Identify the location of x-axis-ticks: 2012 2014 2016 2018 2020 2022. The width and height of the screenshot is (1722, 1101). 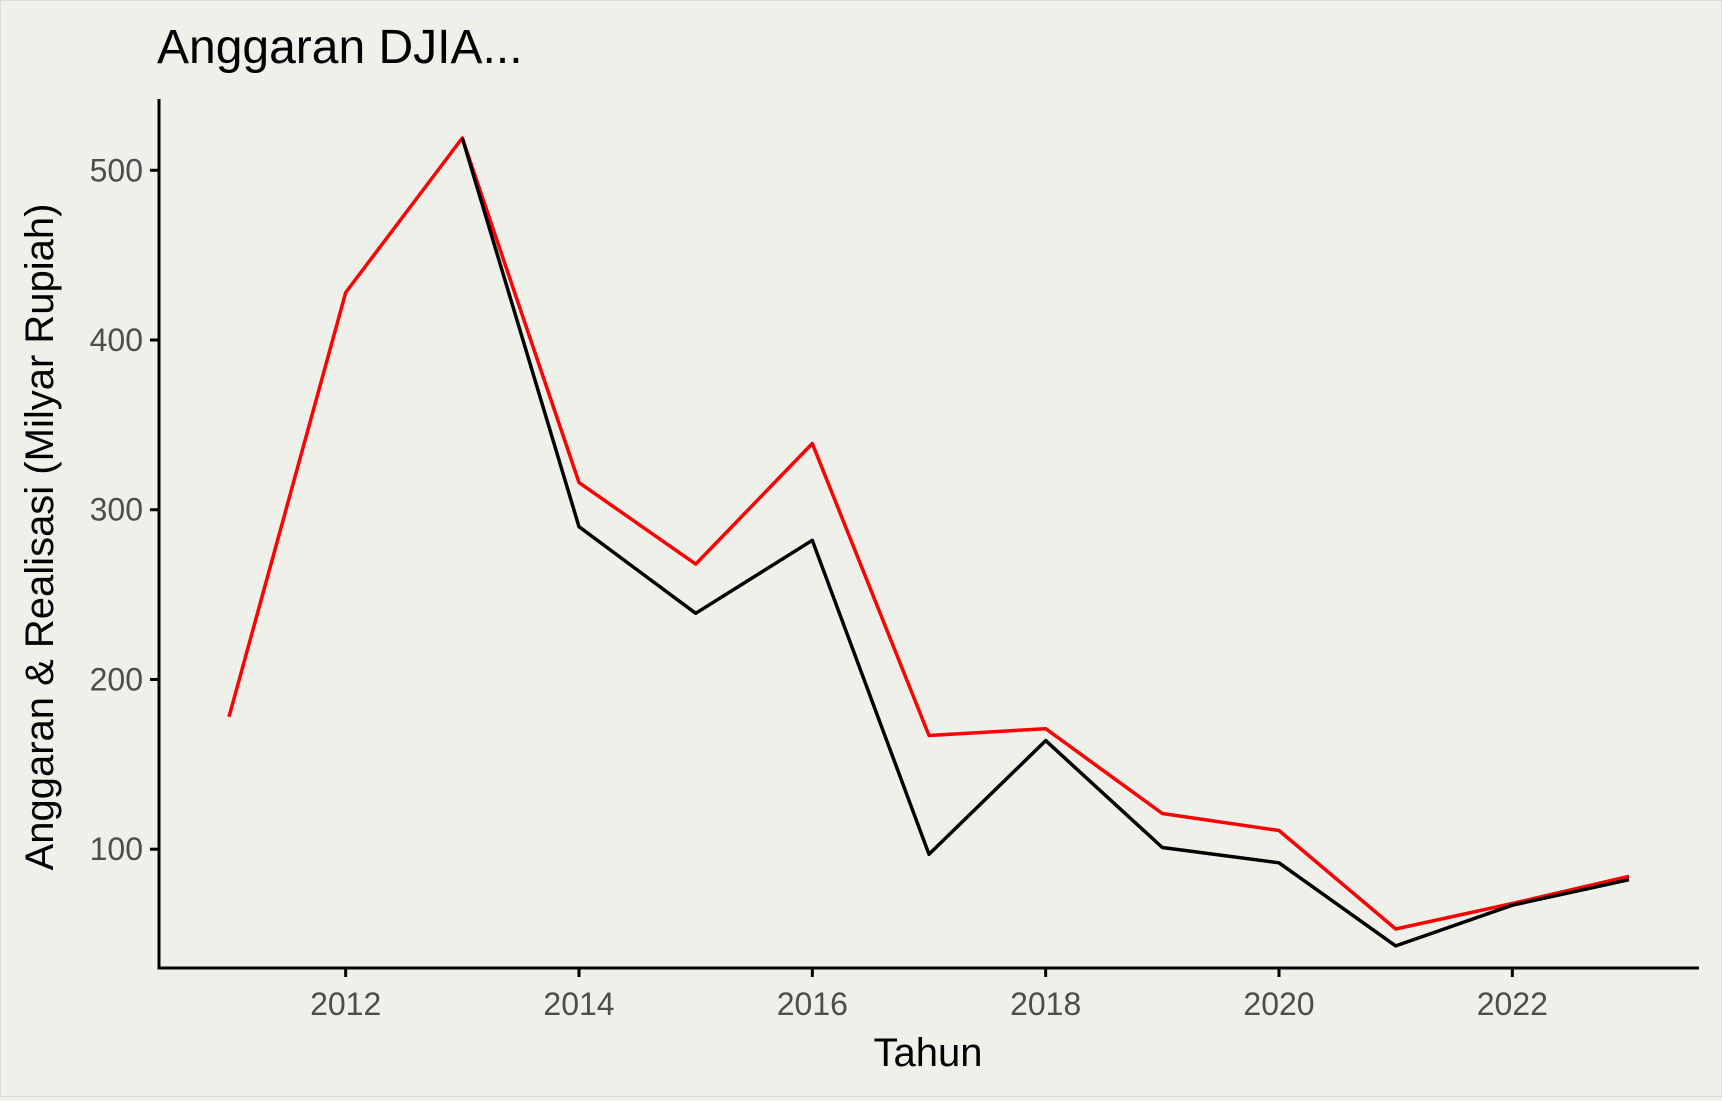
(929, 995).